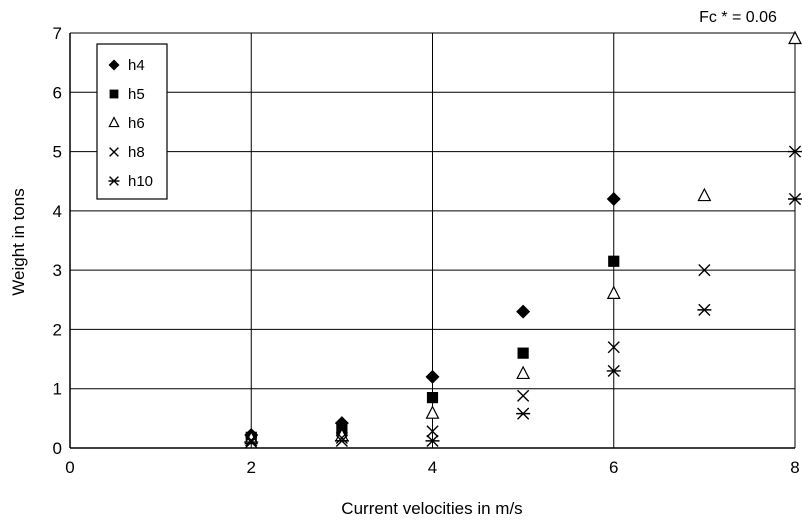 This screenshot has width=802, height=522. I want to click on legend: h4 h5 h6 h8 h10, so click(132, 121).